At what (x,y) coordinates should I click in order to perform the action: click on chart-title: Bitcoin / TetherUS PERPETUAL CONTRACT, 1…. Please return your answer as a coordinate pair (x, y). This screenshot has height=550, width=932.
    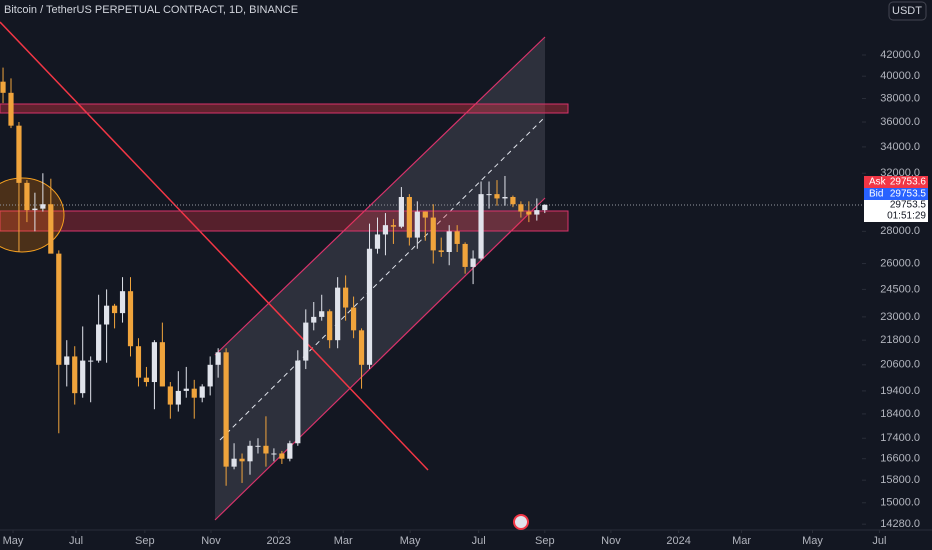
    Looking at the image, I should click on (151, 10).